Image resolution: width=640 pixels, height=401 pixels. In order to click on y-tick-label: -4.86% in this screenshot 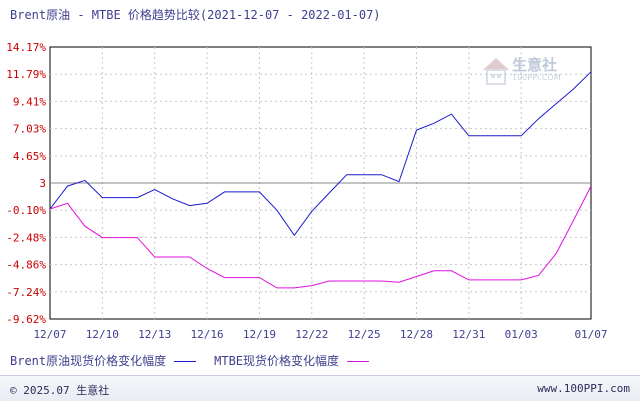, I will do `click(26, 265)`.